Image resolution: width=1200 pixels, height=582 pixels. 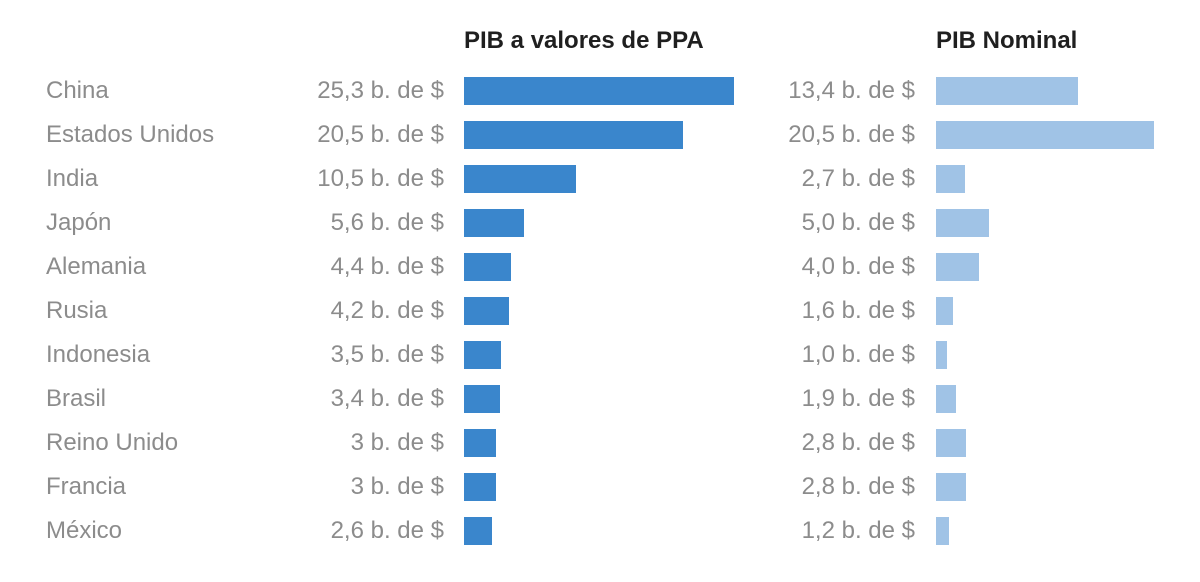 I want to click on country-label: Alemania, so click(x=96, y=266).